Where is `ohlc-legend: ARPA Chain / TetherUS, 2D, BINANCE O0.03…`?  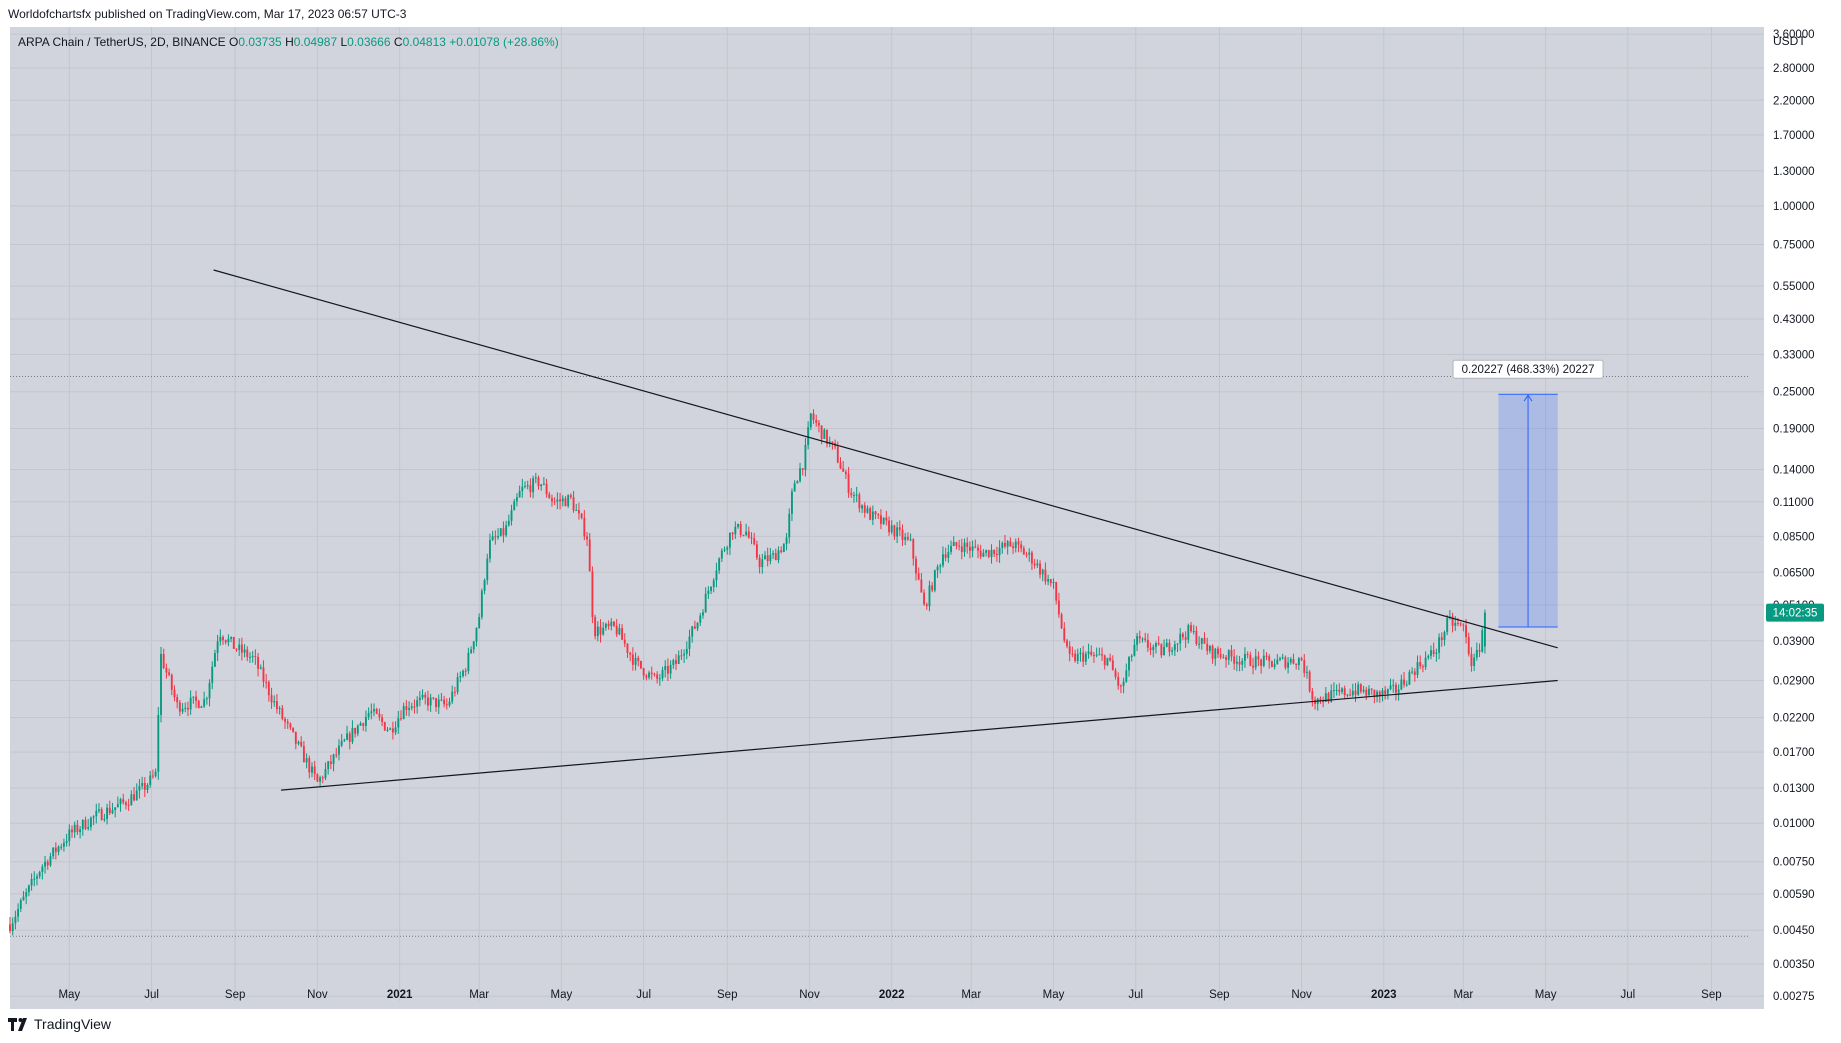 ohlc-legend: ARPA Chain / TetherUS, 2D, BINANCE O0.03… is located at coordinates (288, 42).